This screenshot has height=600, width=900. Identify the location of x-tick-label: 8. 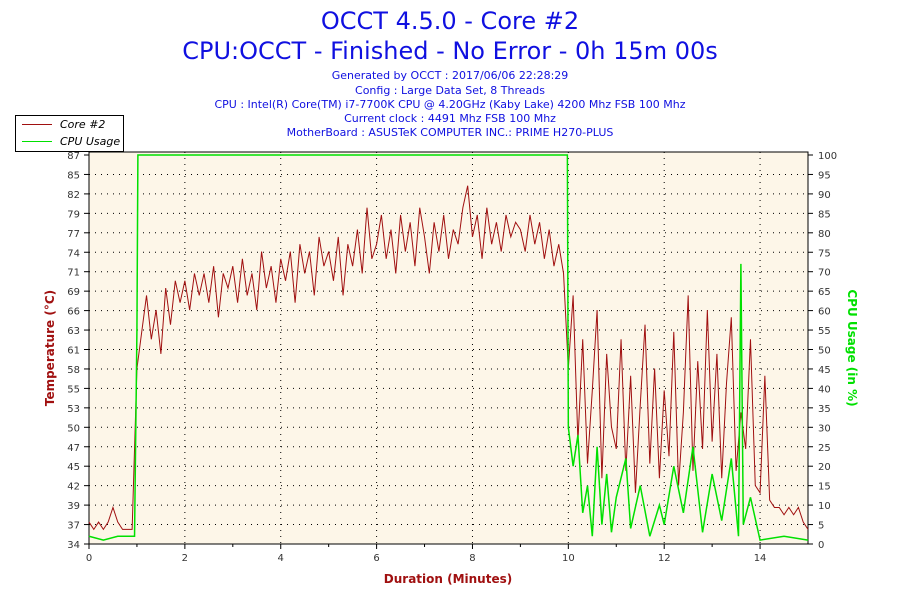
(472, 558).